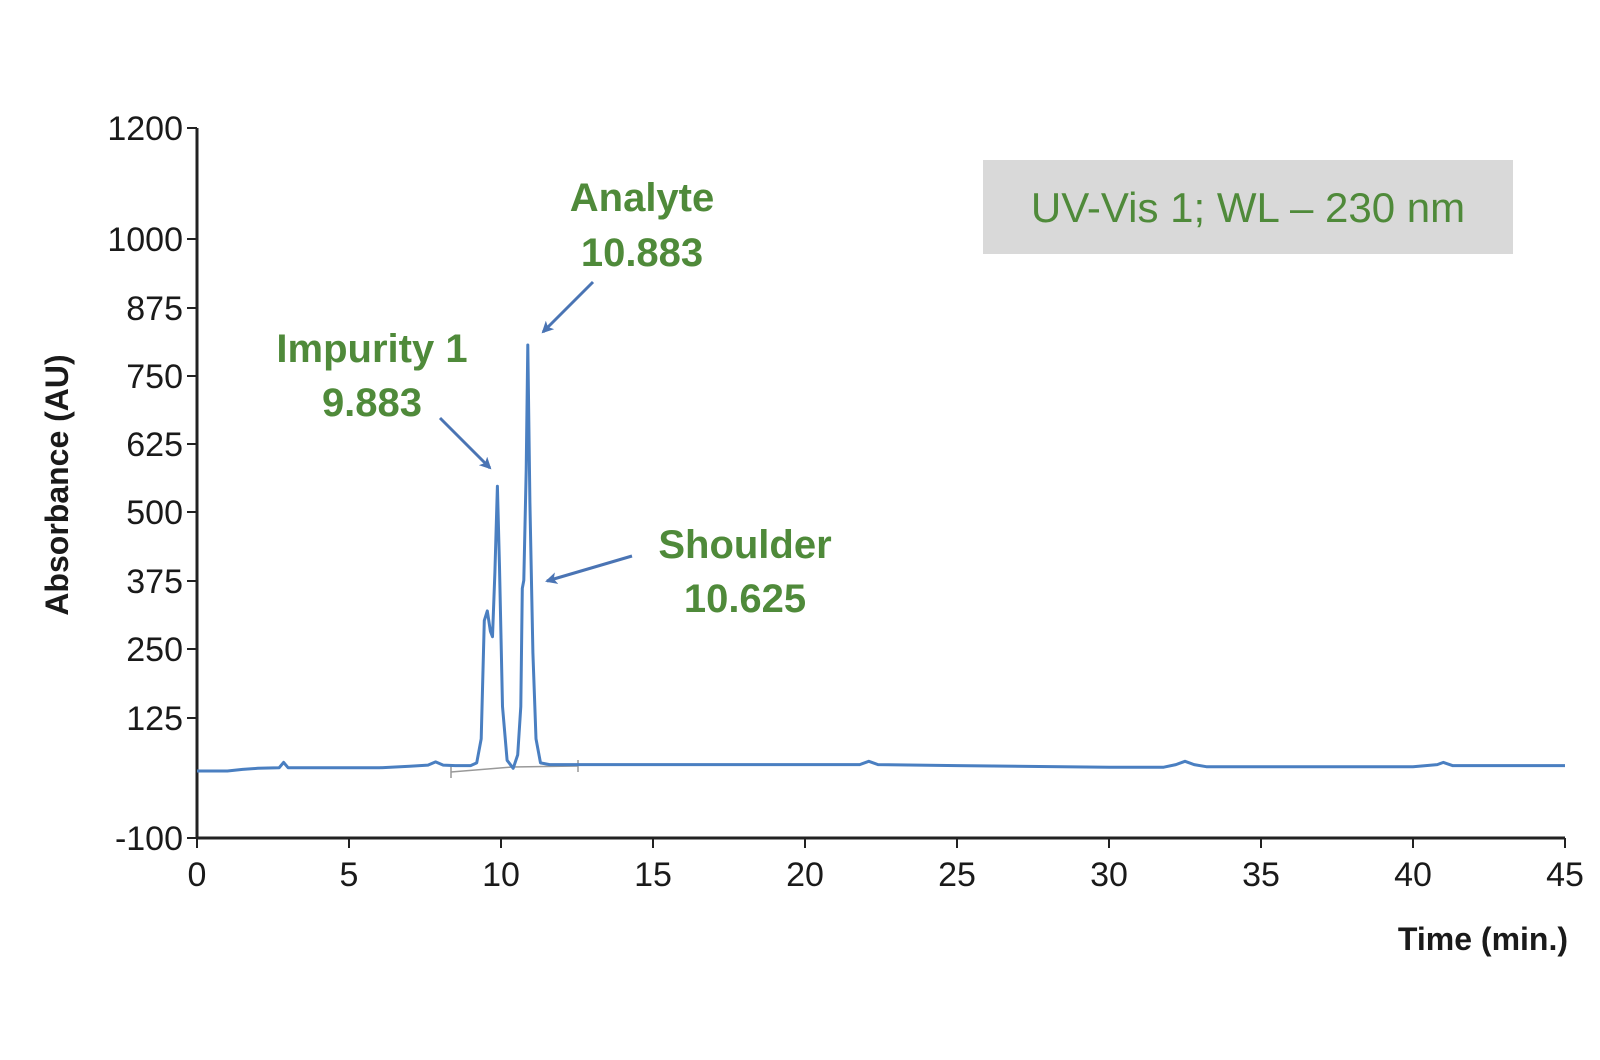  Describe the element at coordinates (152, 484) in the screenshot. I see `y-ticks: 1200 1000 875 750 625 500 375 250 125 -100` at that location.